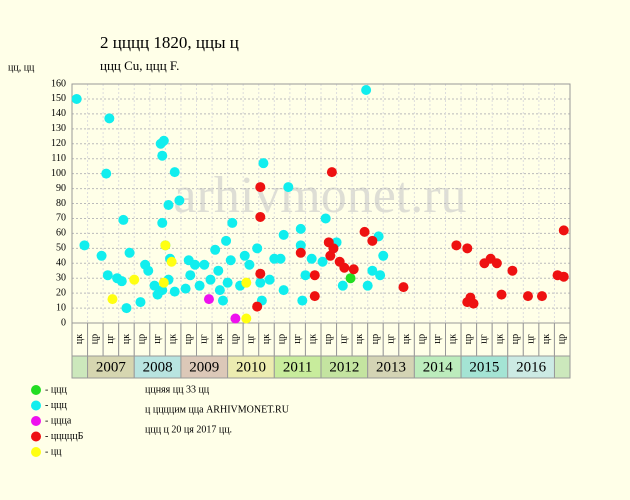 This screenshot has height=500, width=630. Describe the element at coordinates (53, 451) in the screenshot. I see `legend-label: - цц` at that location.